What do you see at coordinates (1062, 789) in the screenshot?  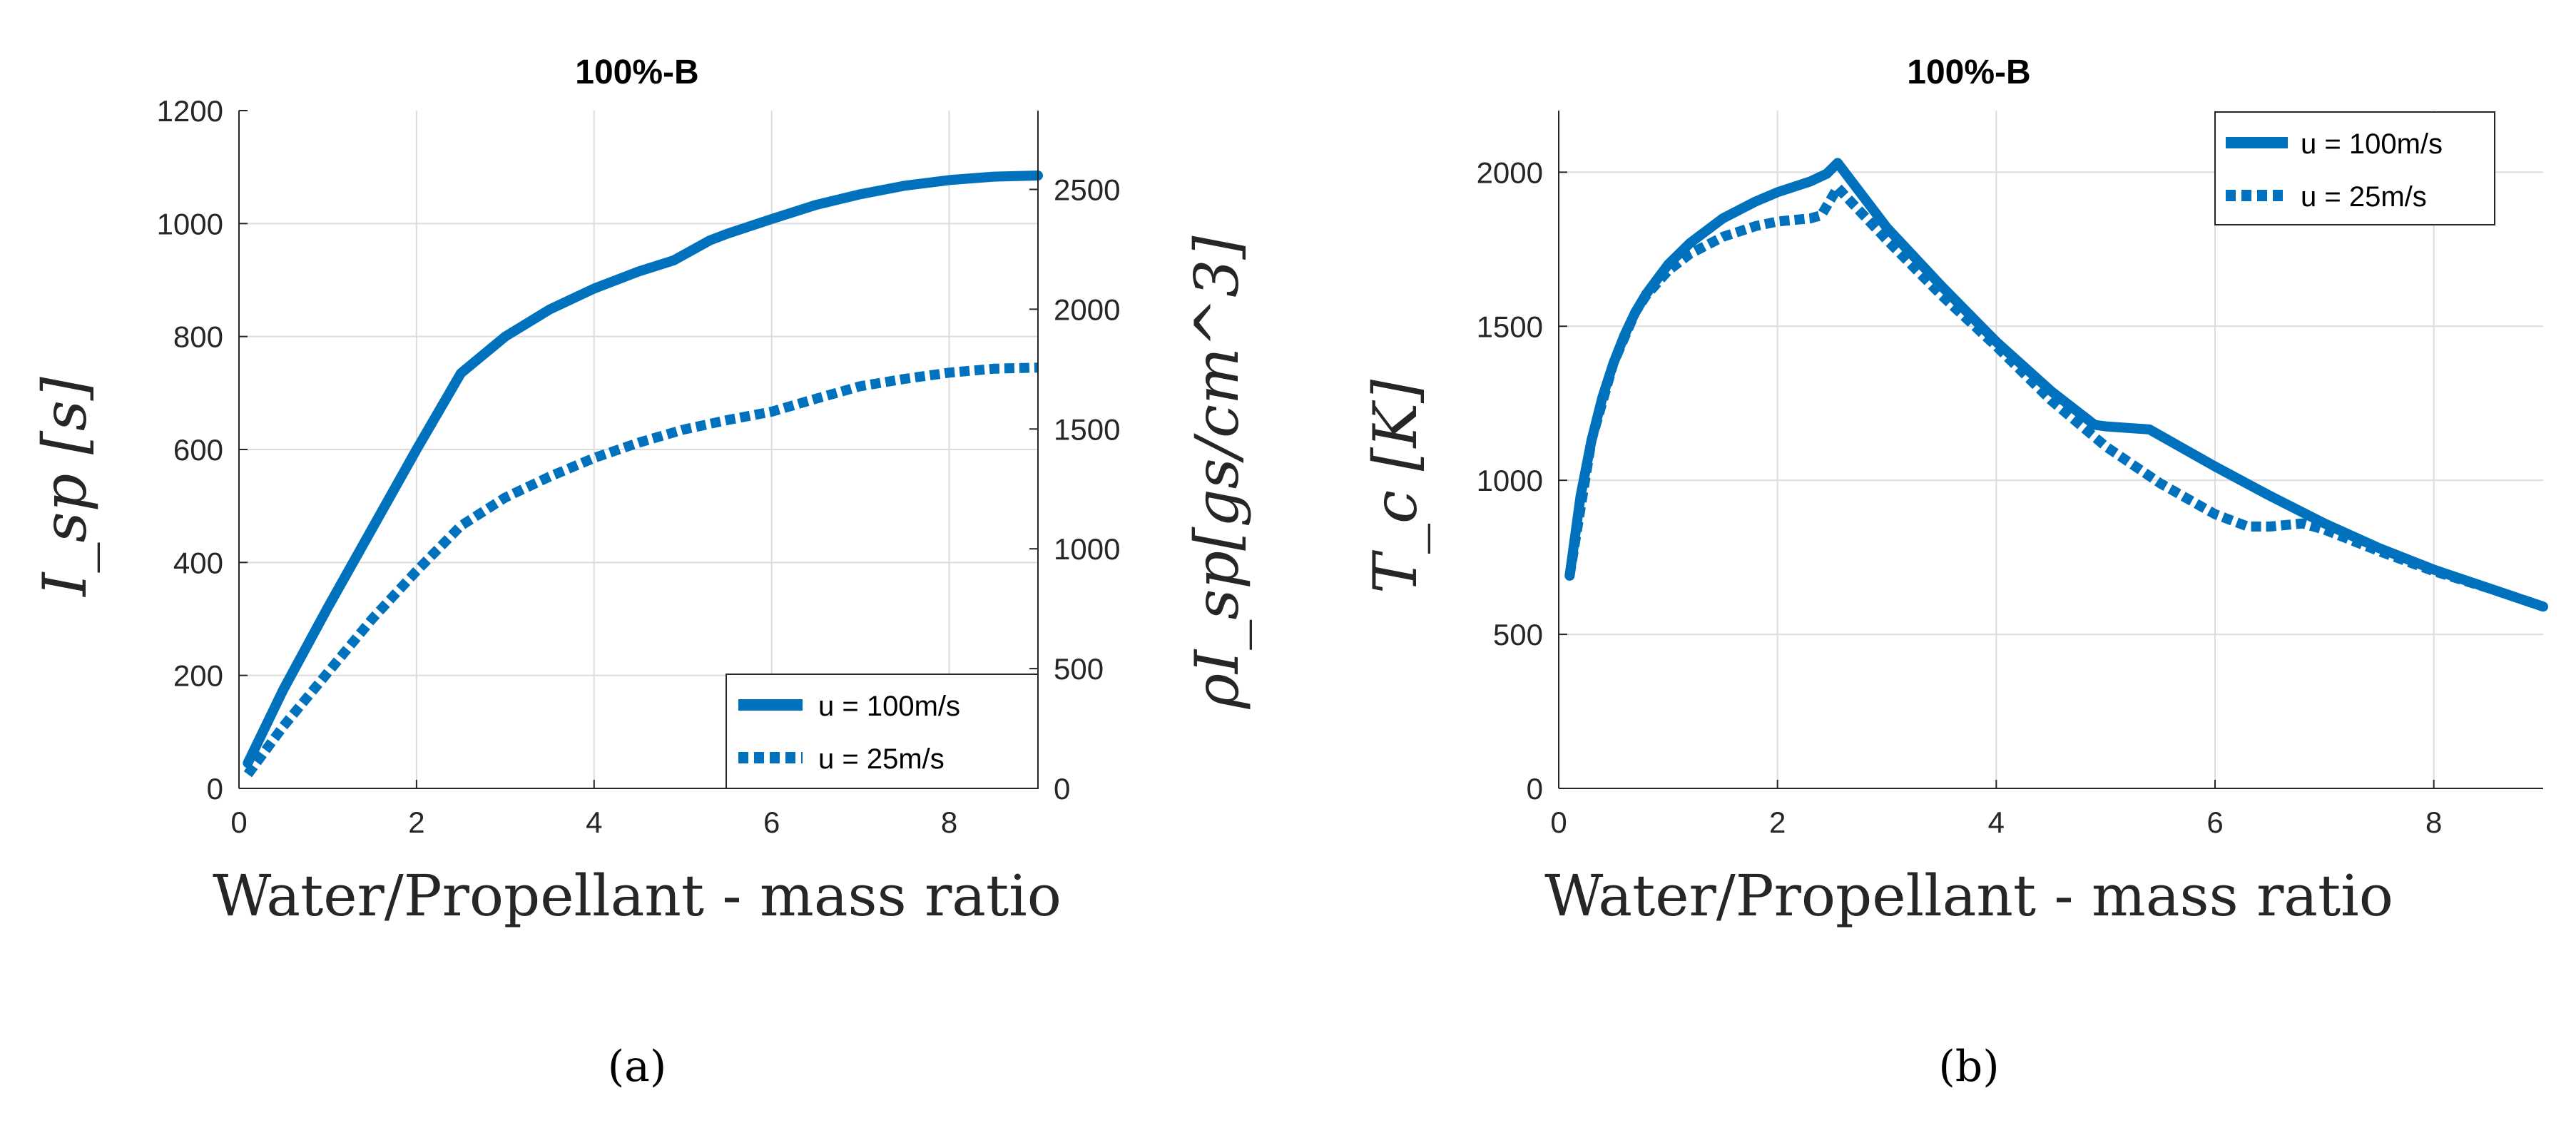 I see `y-right-tick-label: 0` at bounding box center [1062, 789].